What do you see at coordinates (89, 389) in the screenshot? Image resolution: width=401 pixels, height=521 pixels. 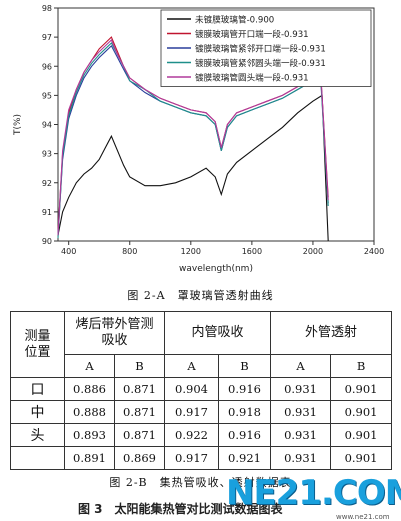 I see `table-cell: 0.886` at bounding box center [89, 389].